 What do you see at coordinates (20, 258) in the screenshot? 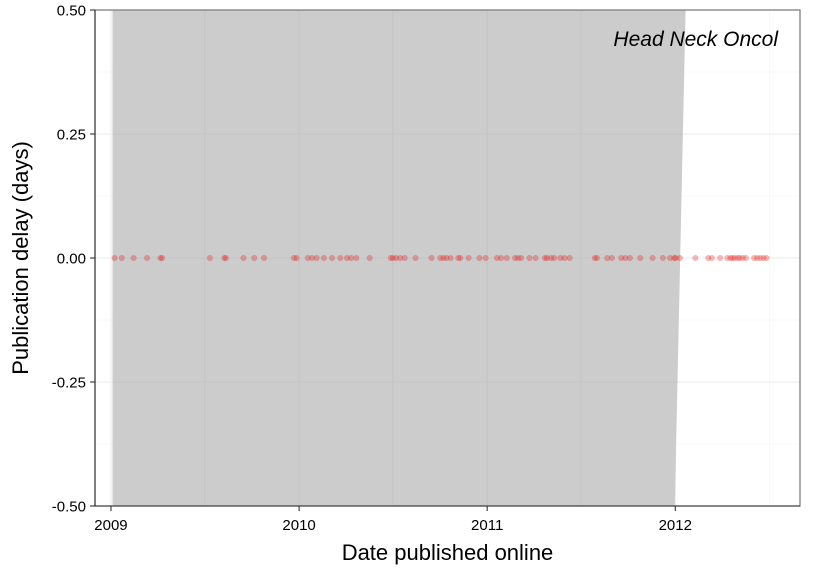
I see `y-axis-title: Publication delay (days)` at bounding box center [20, 258].